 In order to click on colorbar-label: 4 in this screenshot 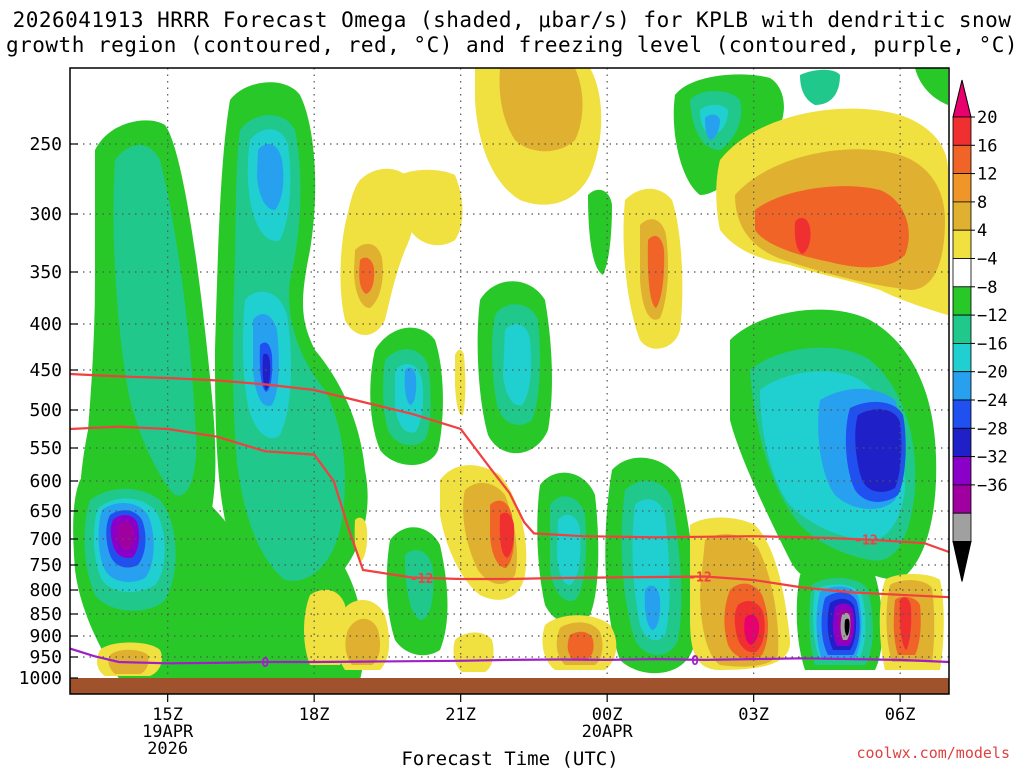, I will do `click(982, 231)`.